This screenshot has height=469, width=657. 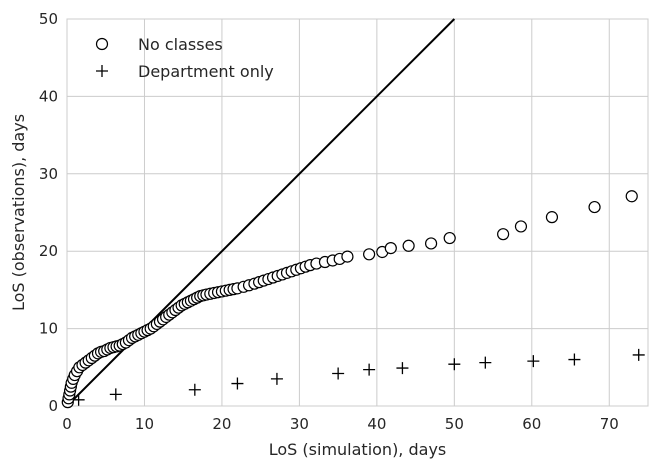 I want to click on y-tick-label: 20, so click(x=48, y=251).